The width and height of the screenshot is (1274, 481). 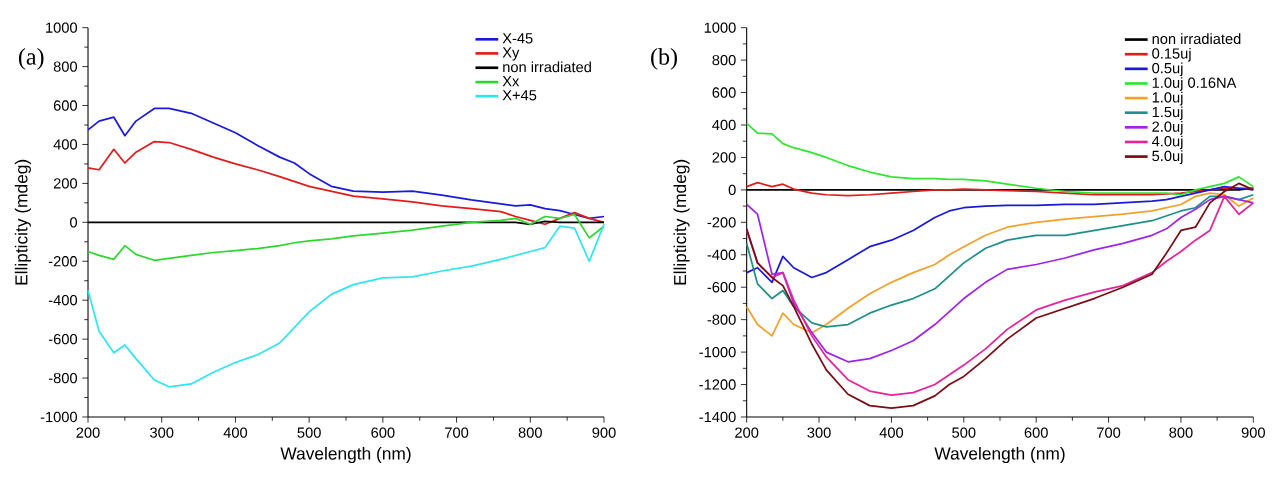 What do you see at coordinates (1167, 128) in the screenshot?
I see `legend-label: 2.0uj` at bounding box center [1167, 128].